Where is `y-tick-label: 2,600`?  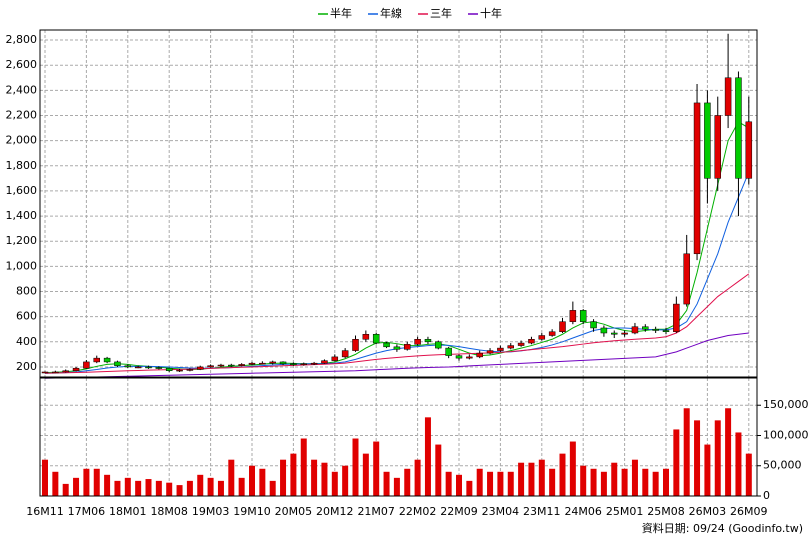 y-tick-label: 2,600 is located at coordinates (22, 64).